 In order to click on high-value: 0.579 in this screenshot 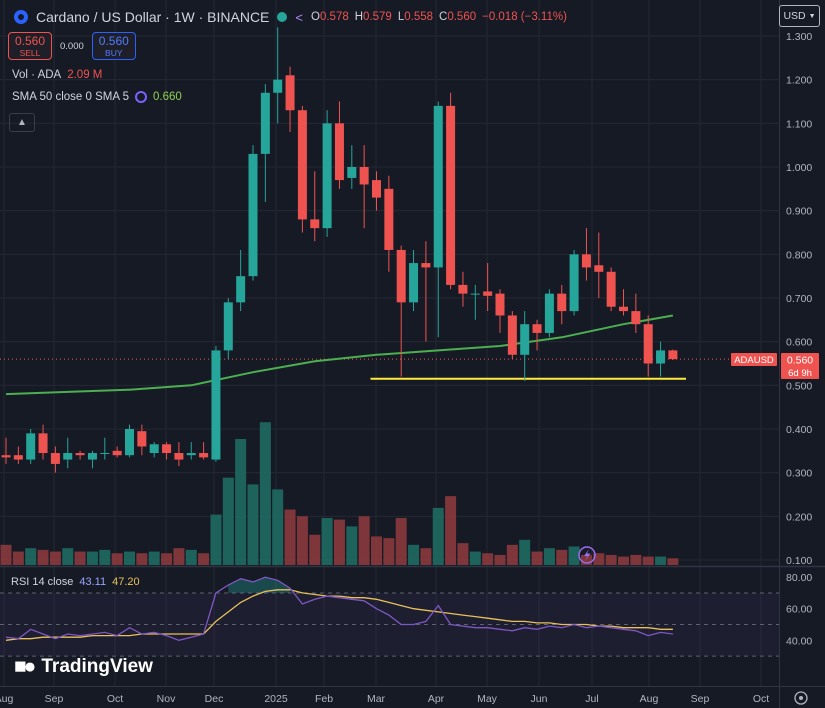, I will do `click(377, 17)`.